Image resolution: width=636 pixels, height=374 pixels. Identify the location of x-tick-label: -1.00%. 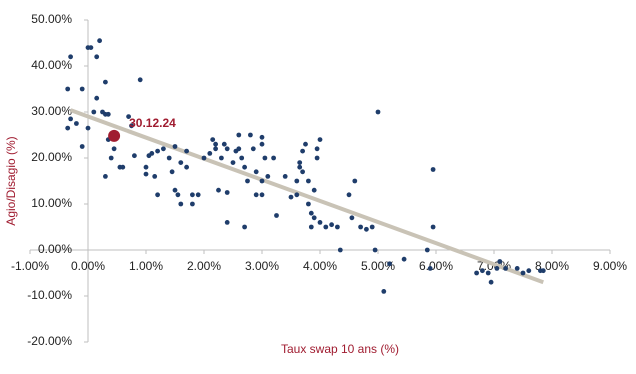
(30, 266).